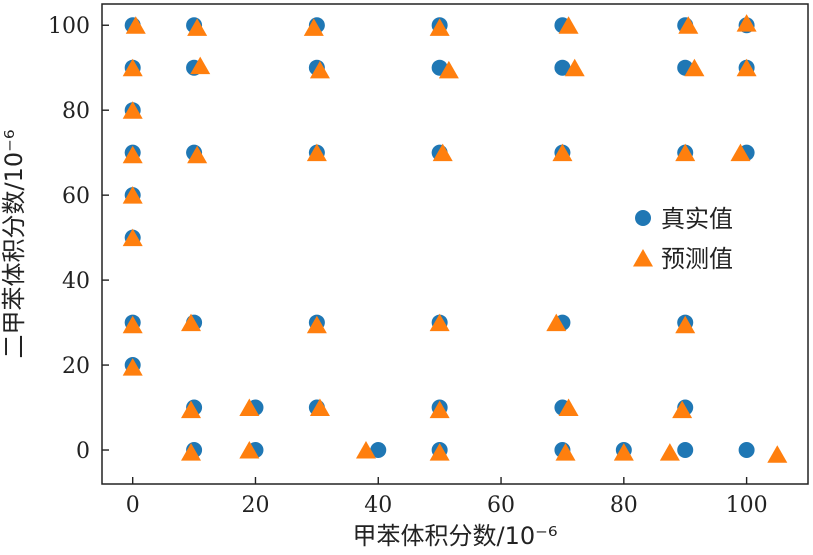 The width and height of the screenshot is (813, 555). Describe the element at coordinates (83, 451) in the screenshot. I see `y-tick-label: 0` at that location.